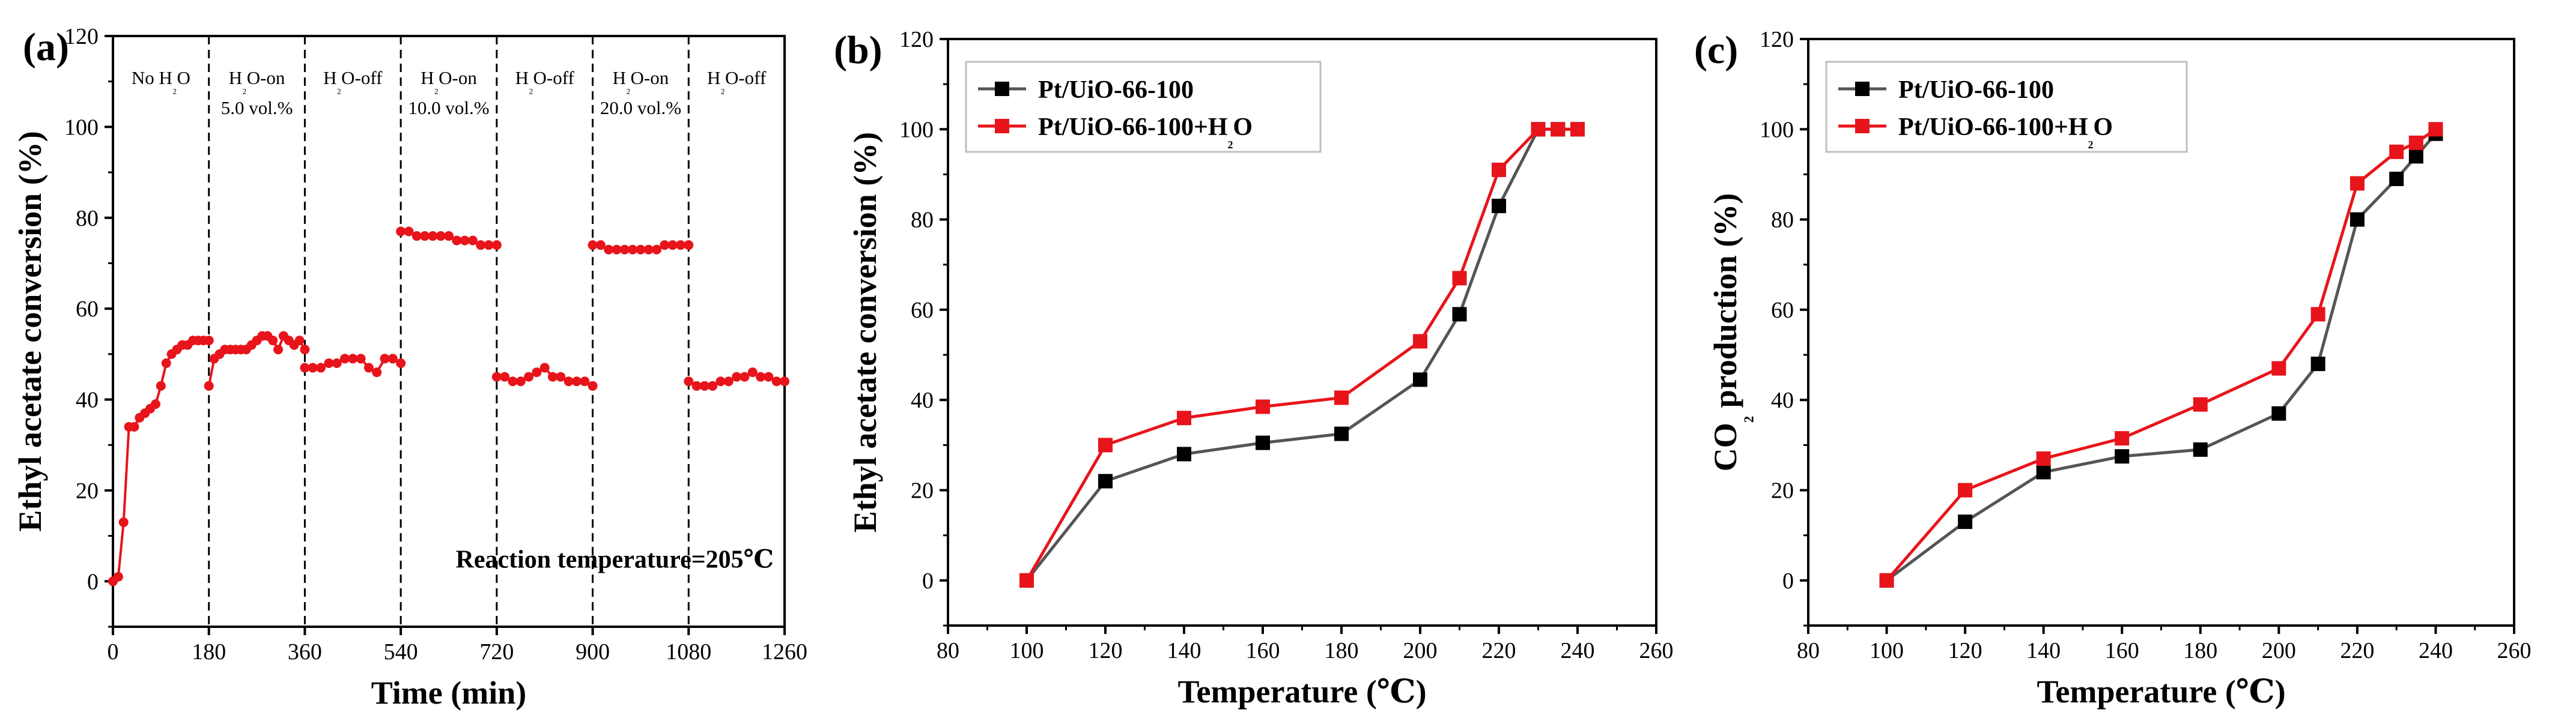 The height and width of the screenshot is (724, 2576). What do you see at coordinates (928, 581) in the screenshot?
I see `y-tick-label: 0` at bounding box center [928, 581].